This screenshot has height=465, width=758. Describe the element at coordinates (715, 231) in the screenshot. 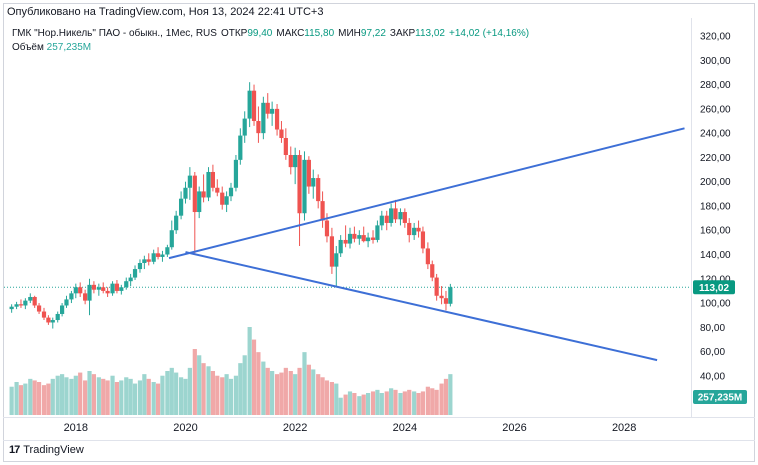

I see `price-tick-label: 160,00` at that location.